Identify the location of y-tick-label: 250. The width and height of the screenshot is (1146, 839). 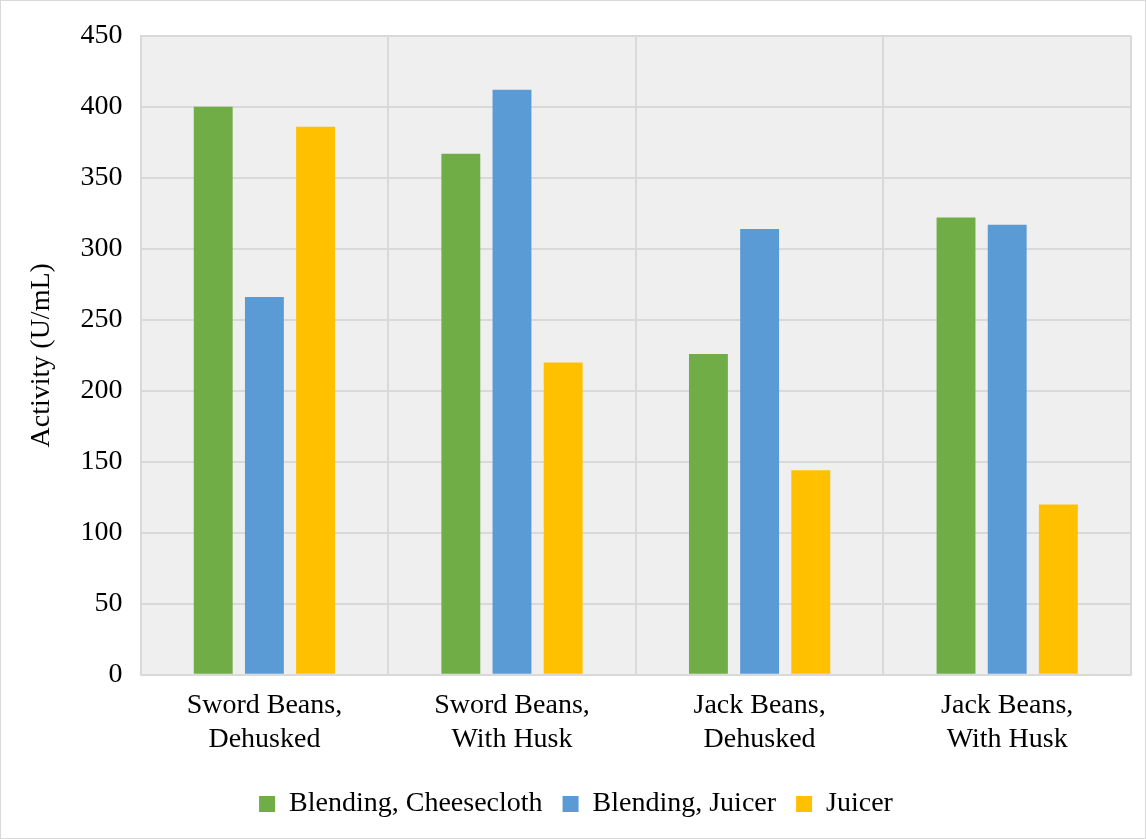
(101, 318).